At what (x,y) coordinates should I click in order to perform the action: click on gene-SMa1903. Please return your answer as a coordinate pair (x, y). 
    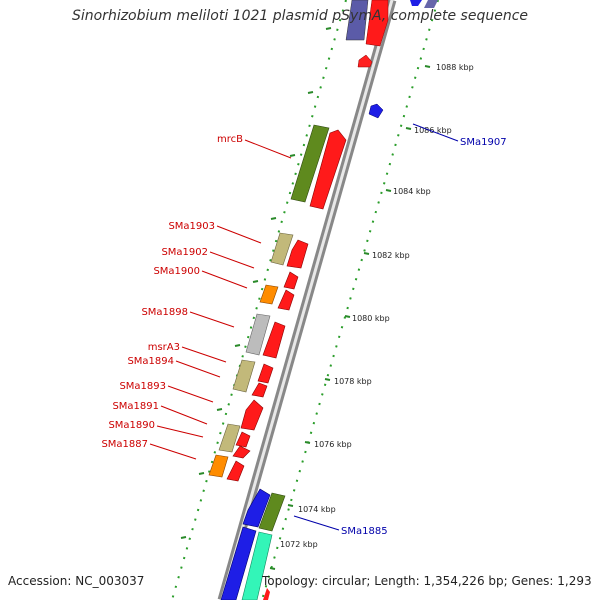
    Looking at the image, I should click on (289, 250).